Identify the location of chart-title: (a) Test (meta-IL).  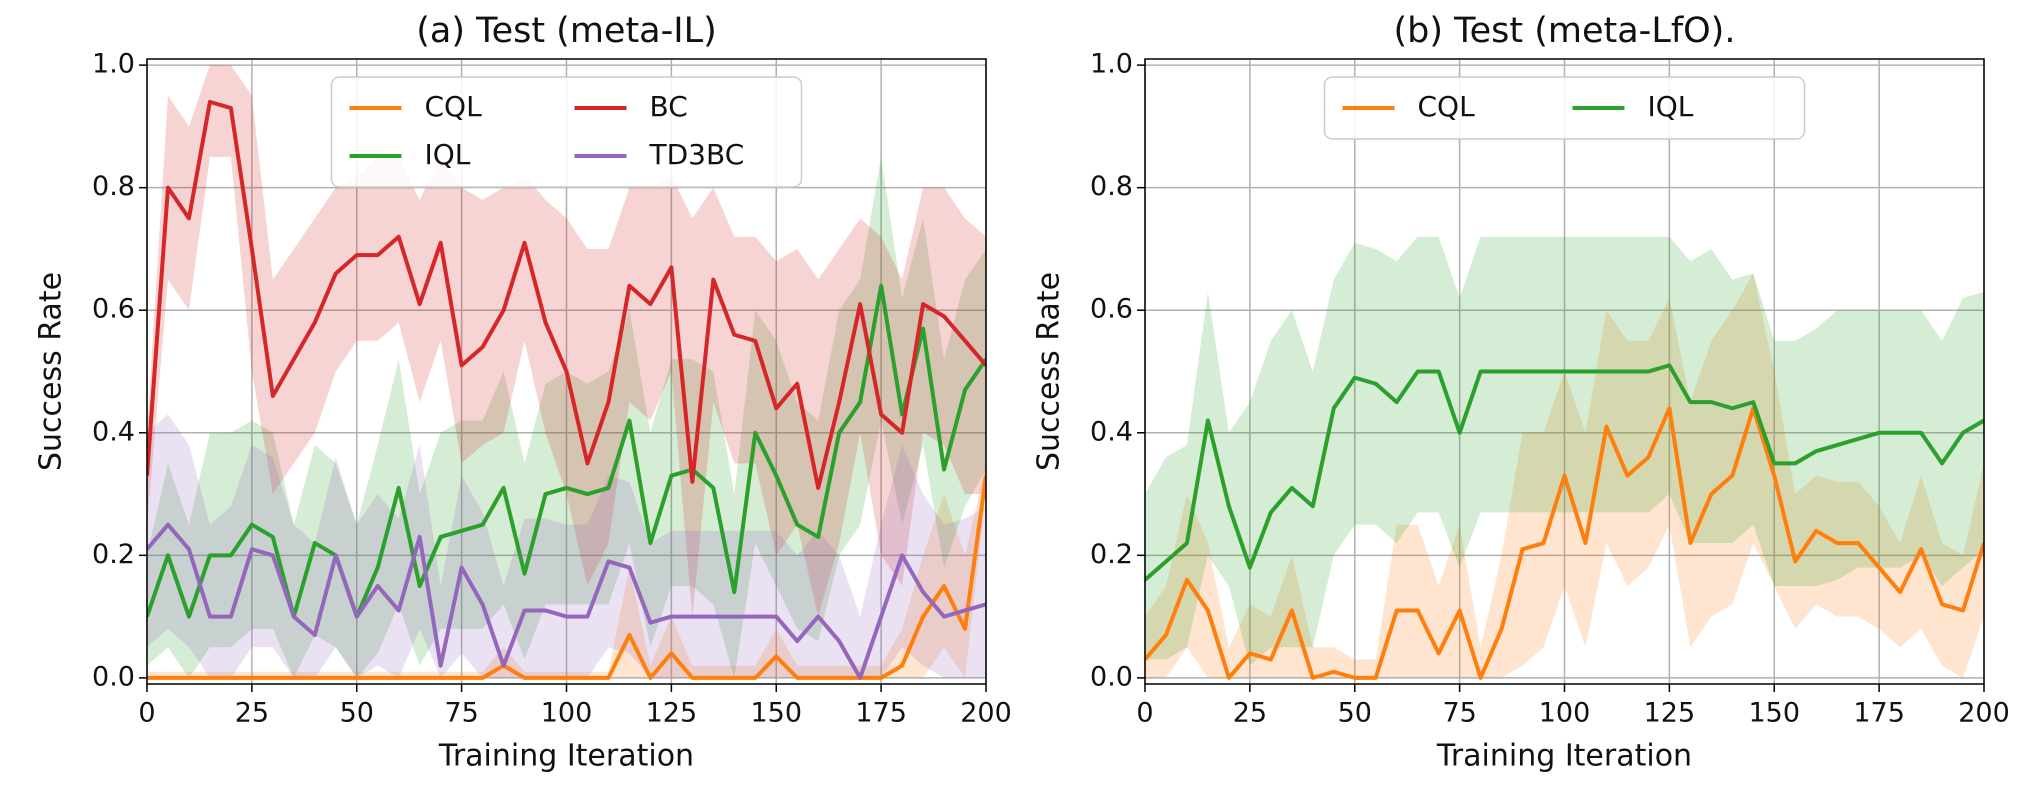
(566, 31).